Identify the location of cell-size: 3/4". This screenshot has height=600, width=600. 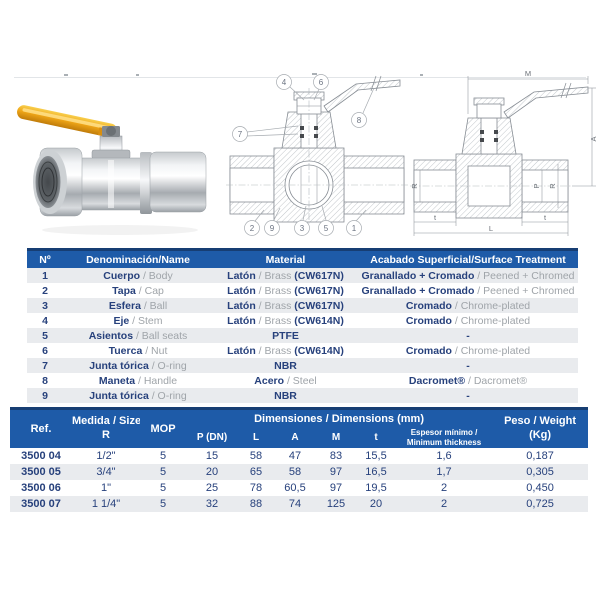
(106, 472).